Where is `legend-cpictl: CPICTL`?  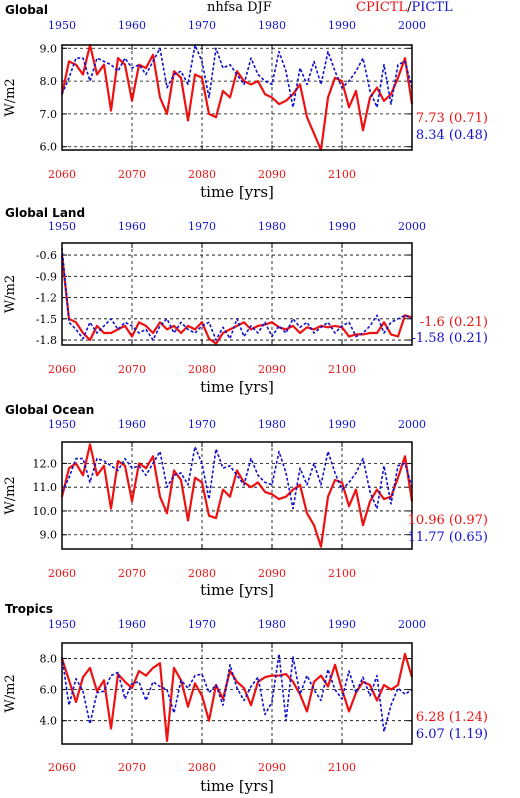
legend-cpictl: CPICTL is located at coordinates (382, 7).